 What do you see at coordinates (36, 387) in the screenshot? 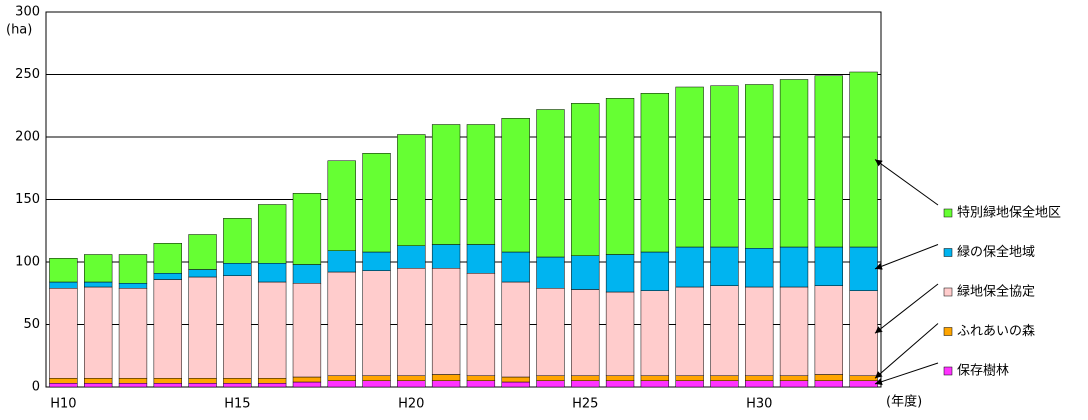
I see `y-tick-label: 0` at bounding box center [36, 387].